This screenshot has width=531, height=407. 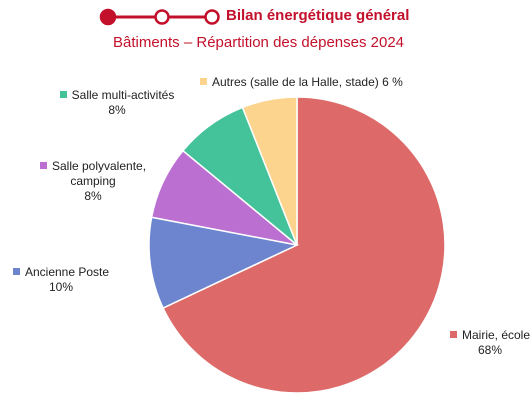 I want to click on value-label: 6 %, so click(x=392, y=82).